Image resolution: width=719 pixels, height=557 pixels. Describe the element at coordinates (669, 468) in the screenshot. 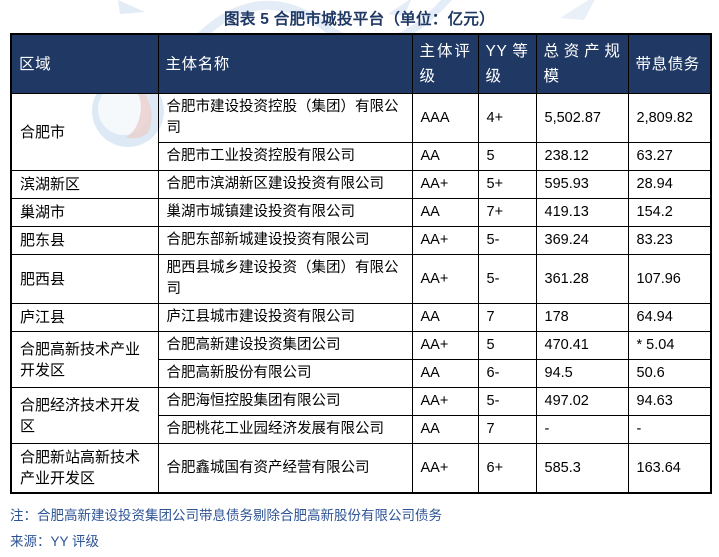

I see `interest-debt-cell: 163.64` at that location.